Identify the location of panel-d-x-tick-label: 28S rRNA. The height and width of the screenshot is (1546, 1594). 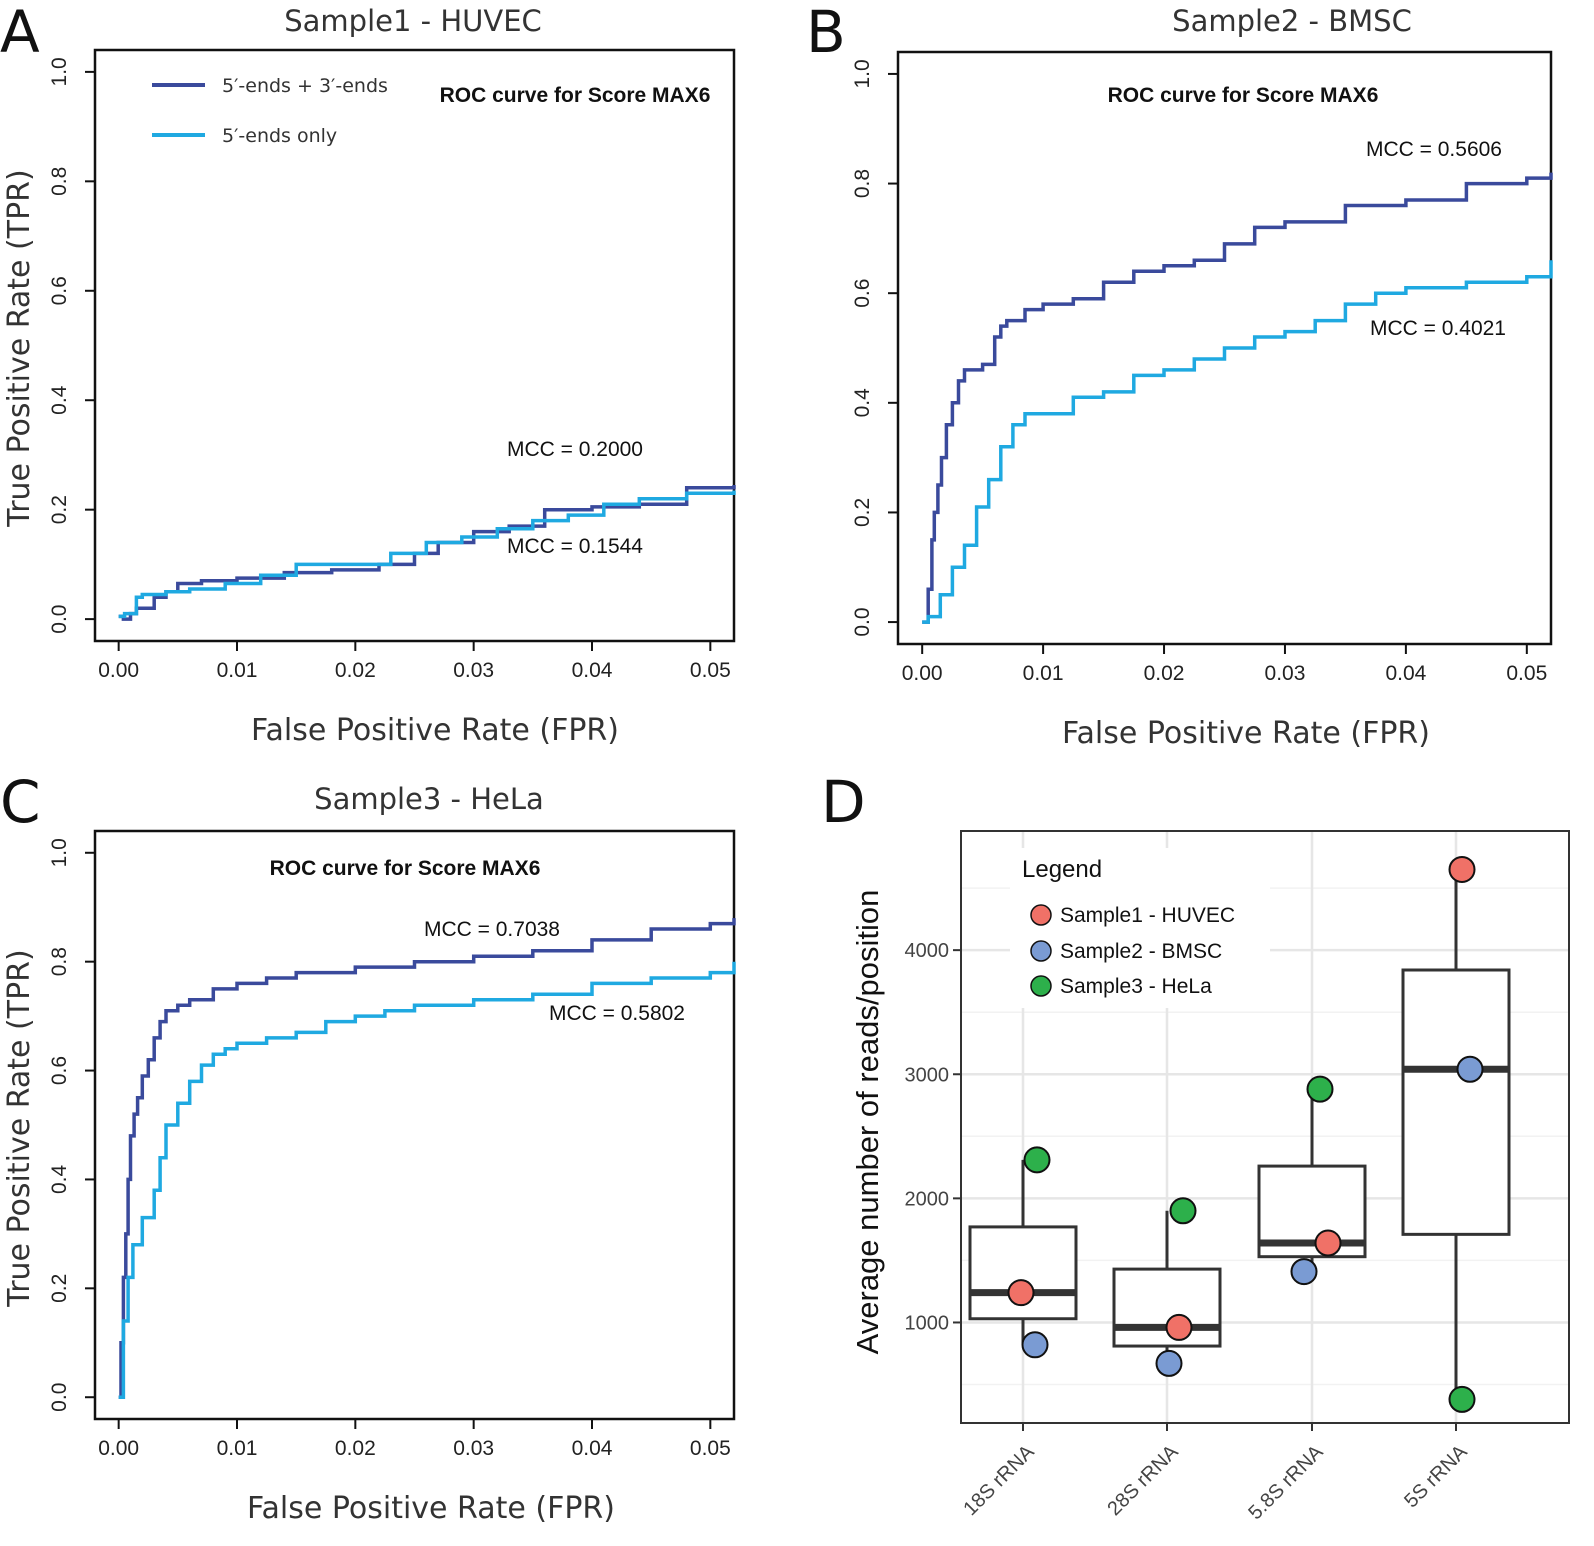
(1143, 1481).